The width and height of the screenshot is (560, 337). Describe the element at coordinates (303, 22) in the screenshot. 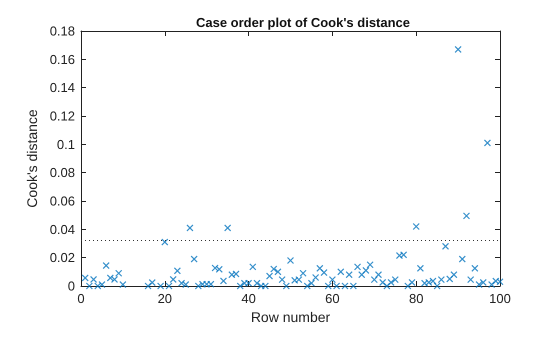

I see `chart-title: Case order plot of Cook's distance` at that location.